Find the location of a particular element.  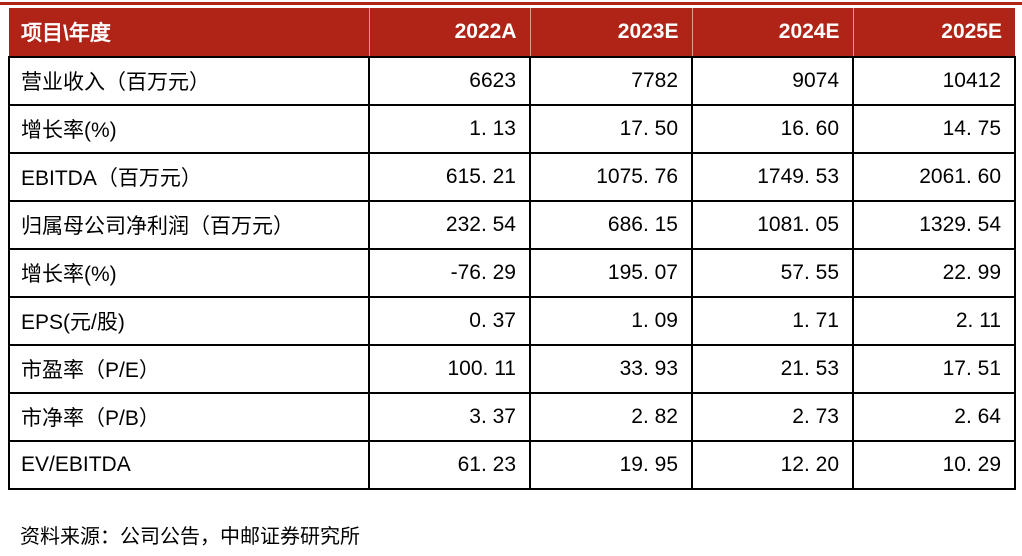

row-label: 营业收入（百万元） is located at coordinates (189, 81).